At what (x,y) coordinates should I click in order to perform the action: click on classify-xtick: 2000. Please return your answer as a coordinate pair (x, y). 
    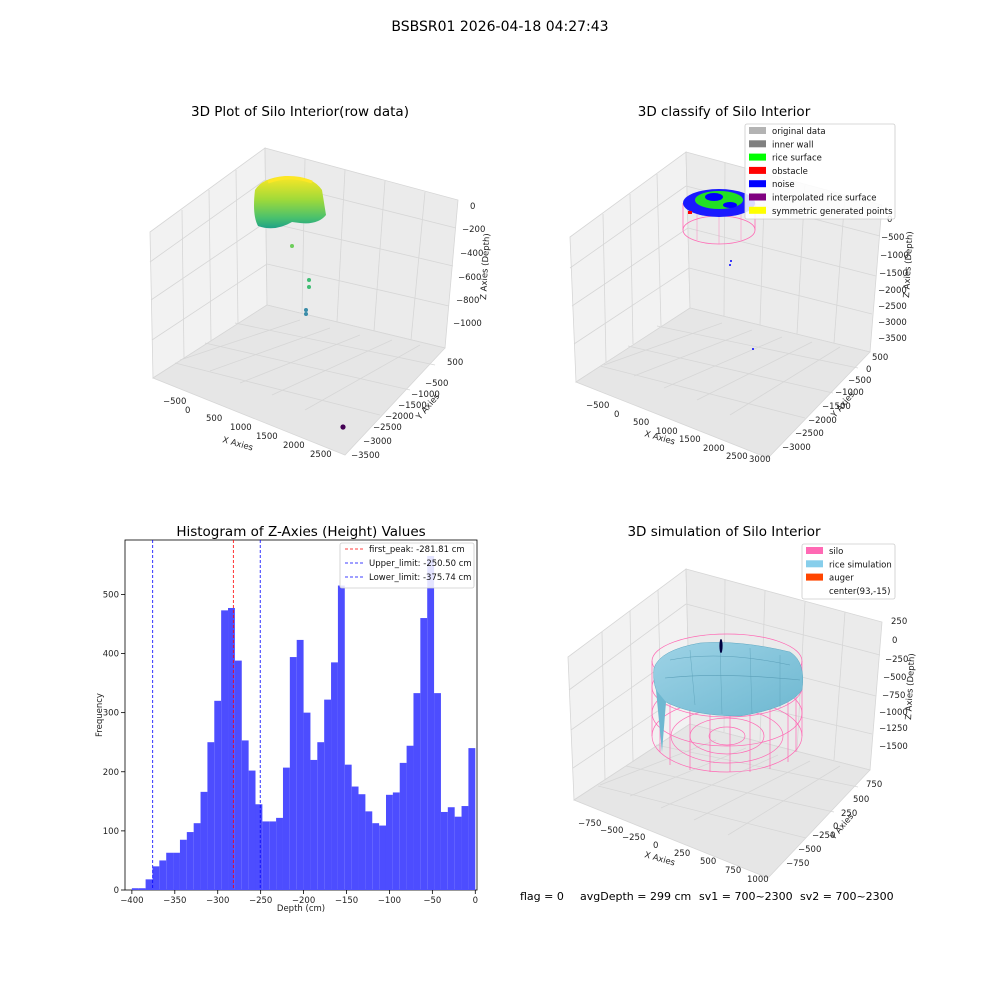
    Looking at the image, I should click on (714, 449).